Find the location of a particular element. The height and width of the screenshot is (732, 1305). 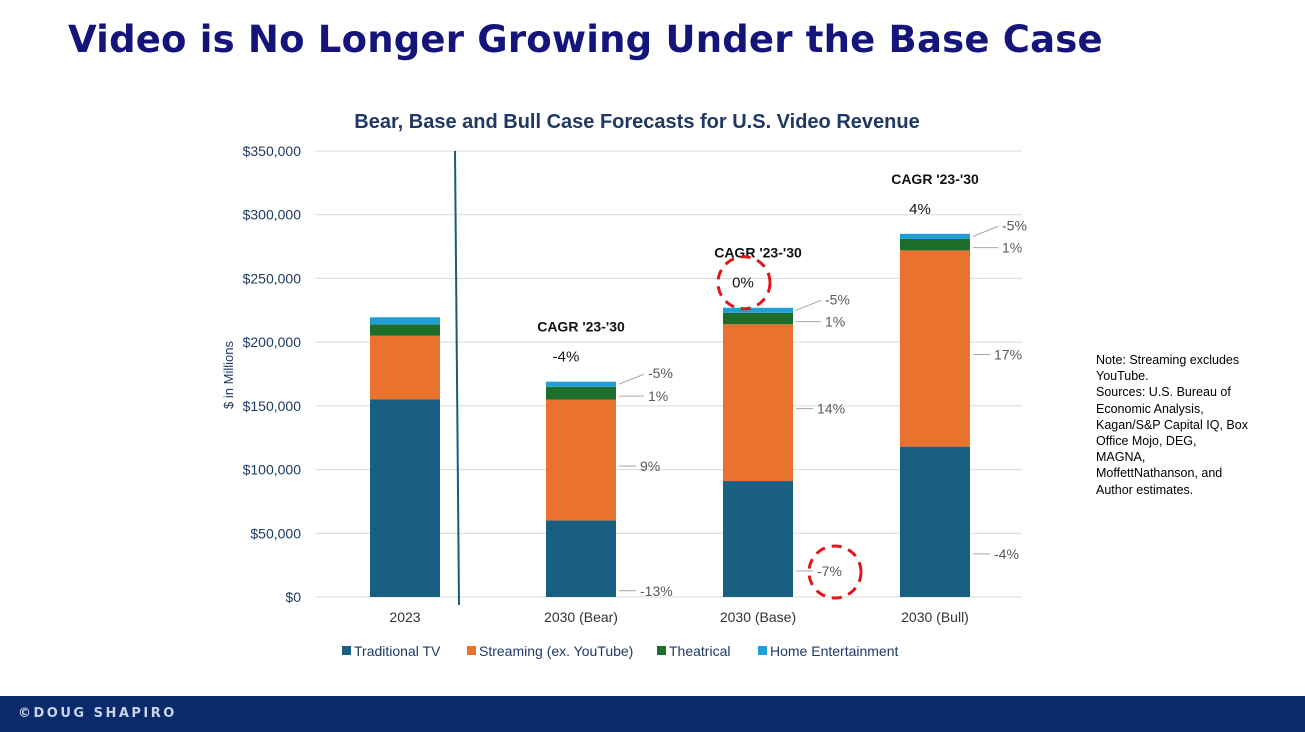

x-tick-label: 2030 (Bull) is located at coordinates (935, 617).